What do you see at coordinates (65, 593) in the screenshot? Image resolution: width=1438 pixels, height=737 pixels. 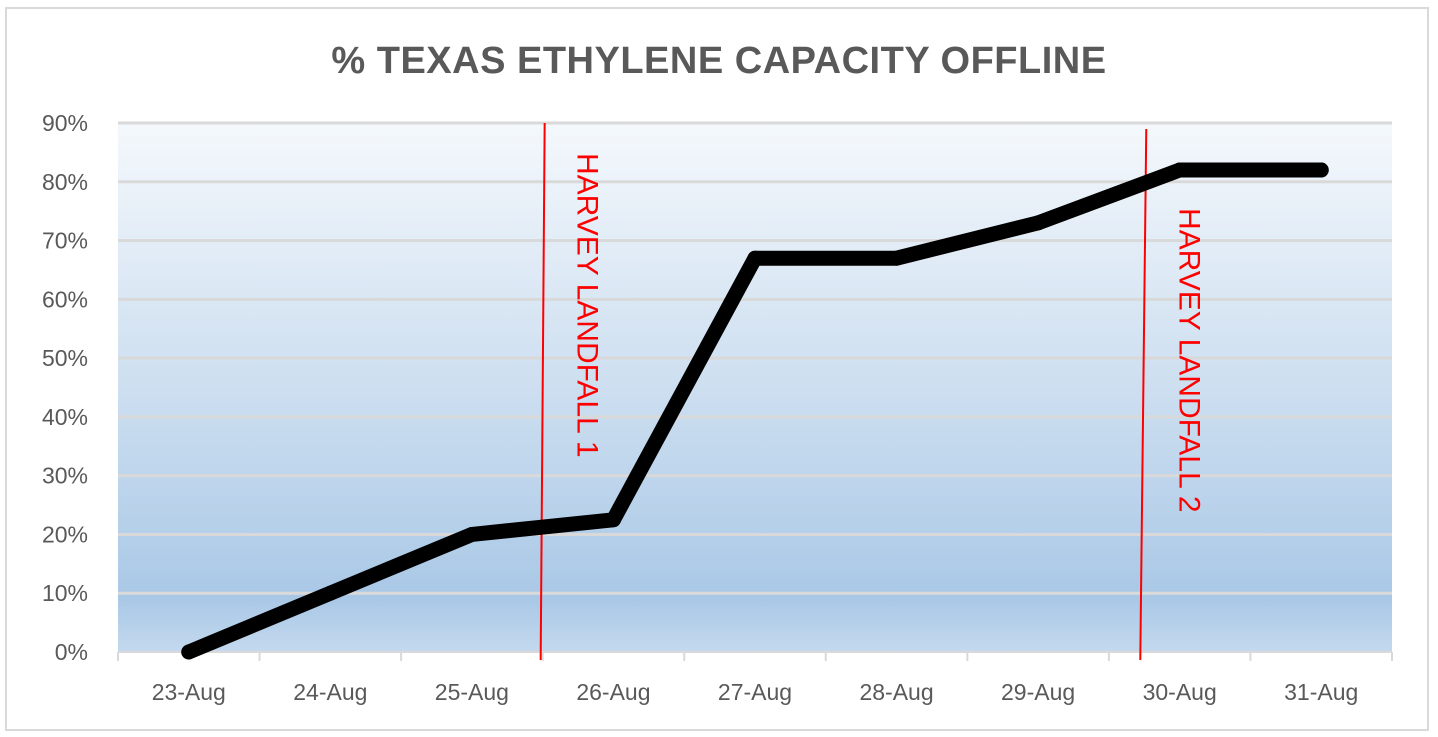 I see `y-tick-label: 10%` at bounding box center [65, 593].